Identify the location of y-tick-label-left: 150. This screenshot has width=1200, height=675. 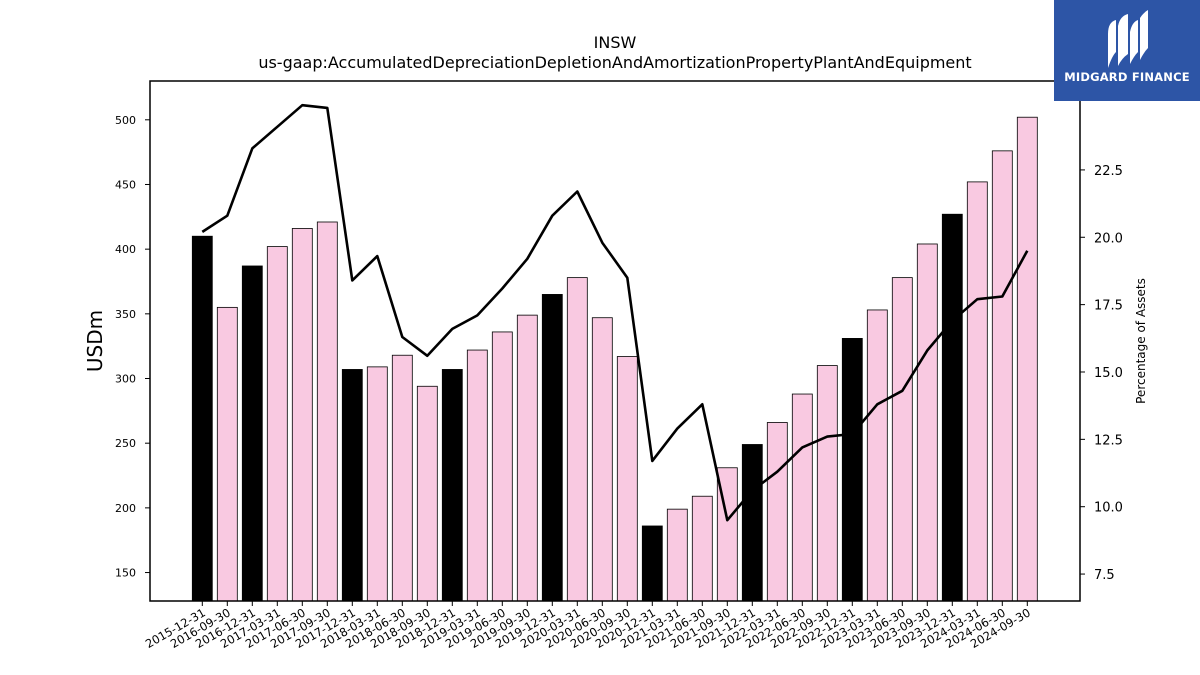
(125, 573).